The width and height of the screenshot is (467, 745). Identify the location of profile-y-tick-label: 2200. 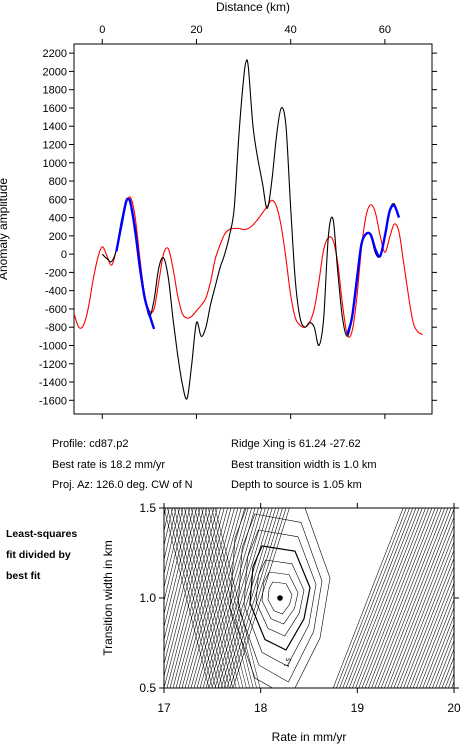
(55, 54).